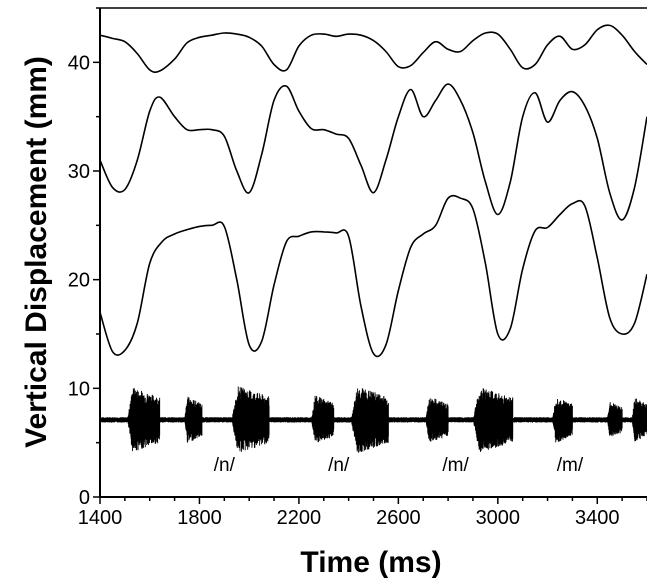 The width and height of the screenshot is (647, 582). Describe the element at coordinates (79, 63) in the screenshot. I see `y-tick-label: 40` at that location.